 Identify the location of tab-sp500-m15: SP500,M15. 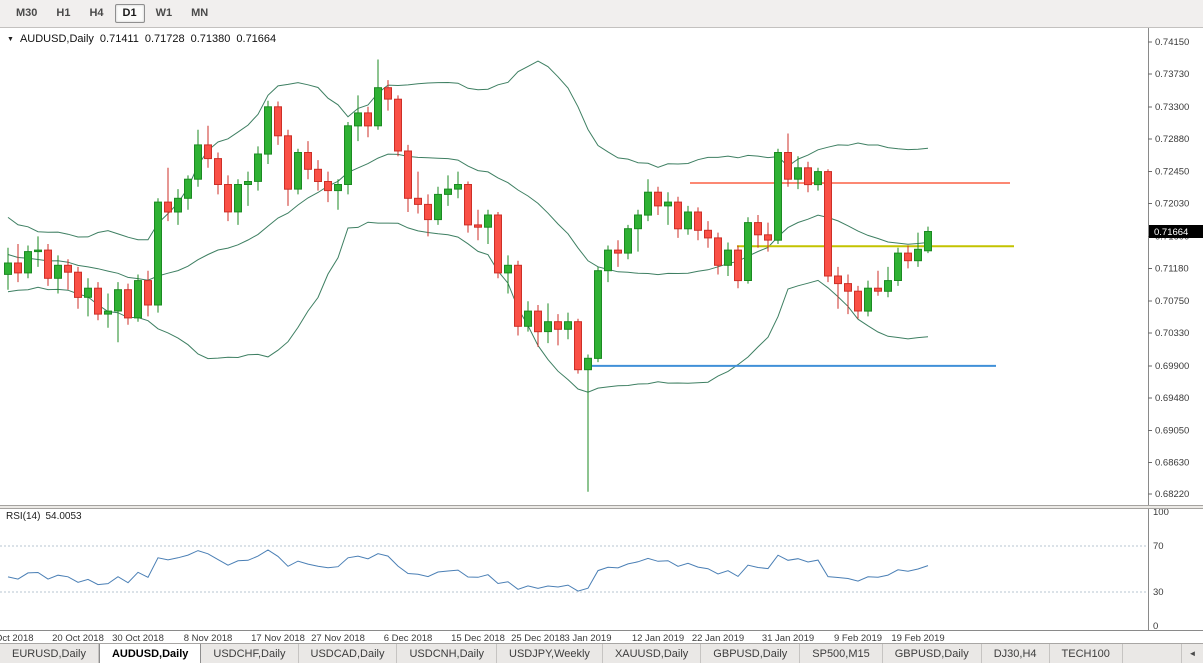
(841, 653).